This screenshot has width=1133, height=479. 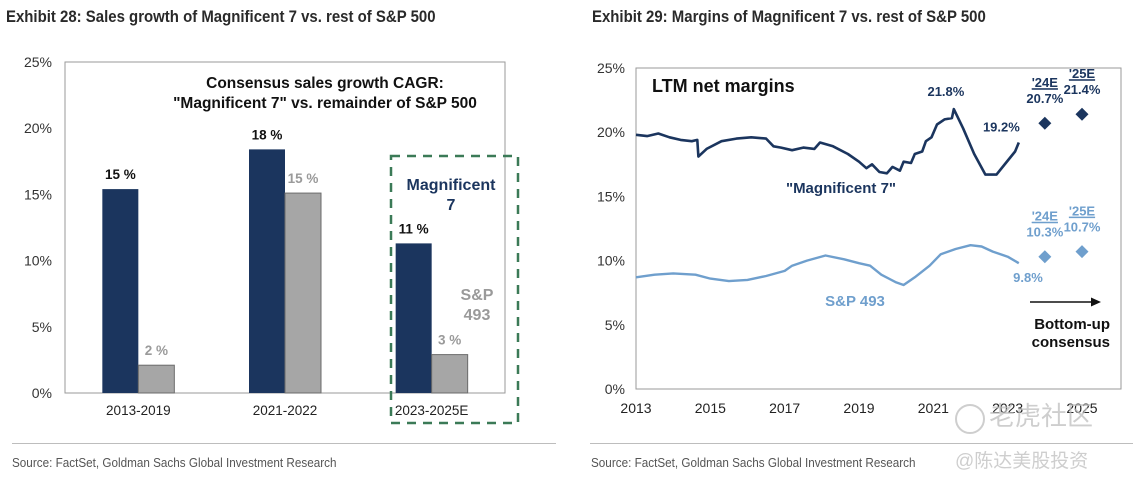 What do you see at coordinates (855, 301) in the screenshot?
I see `sp493-series-label: S&P 493` at bounding box center [855, 301].